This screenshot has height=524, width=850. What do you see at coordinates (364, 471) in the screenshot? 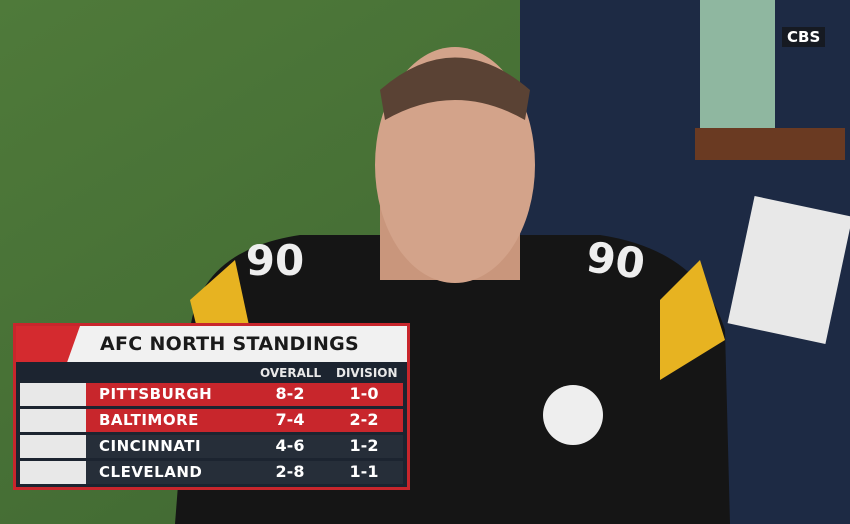
I see `division-record: 1-1` at bounding box center [364, 471].